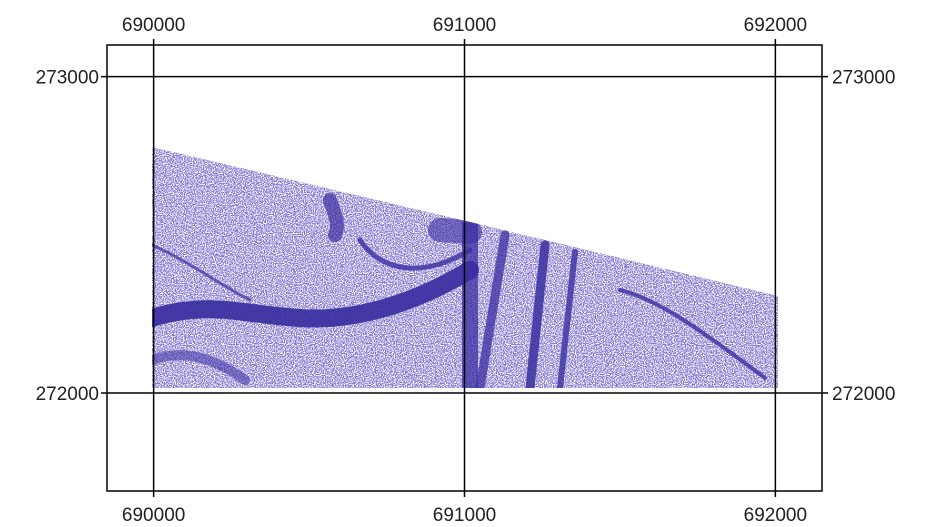  Describe the element at coordinates (775, 25) in the screenshot. I see `top-tick-label-692000: 692000` at that location.